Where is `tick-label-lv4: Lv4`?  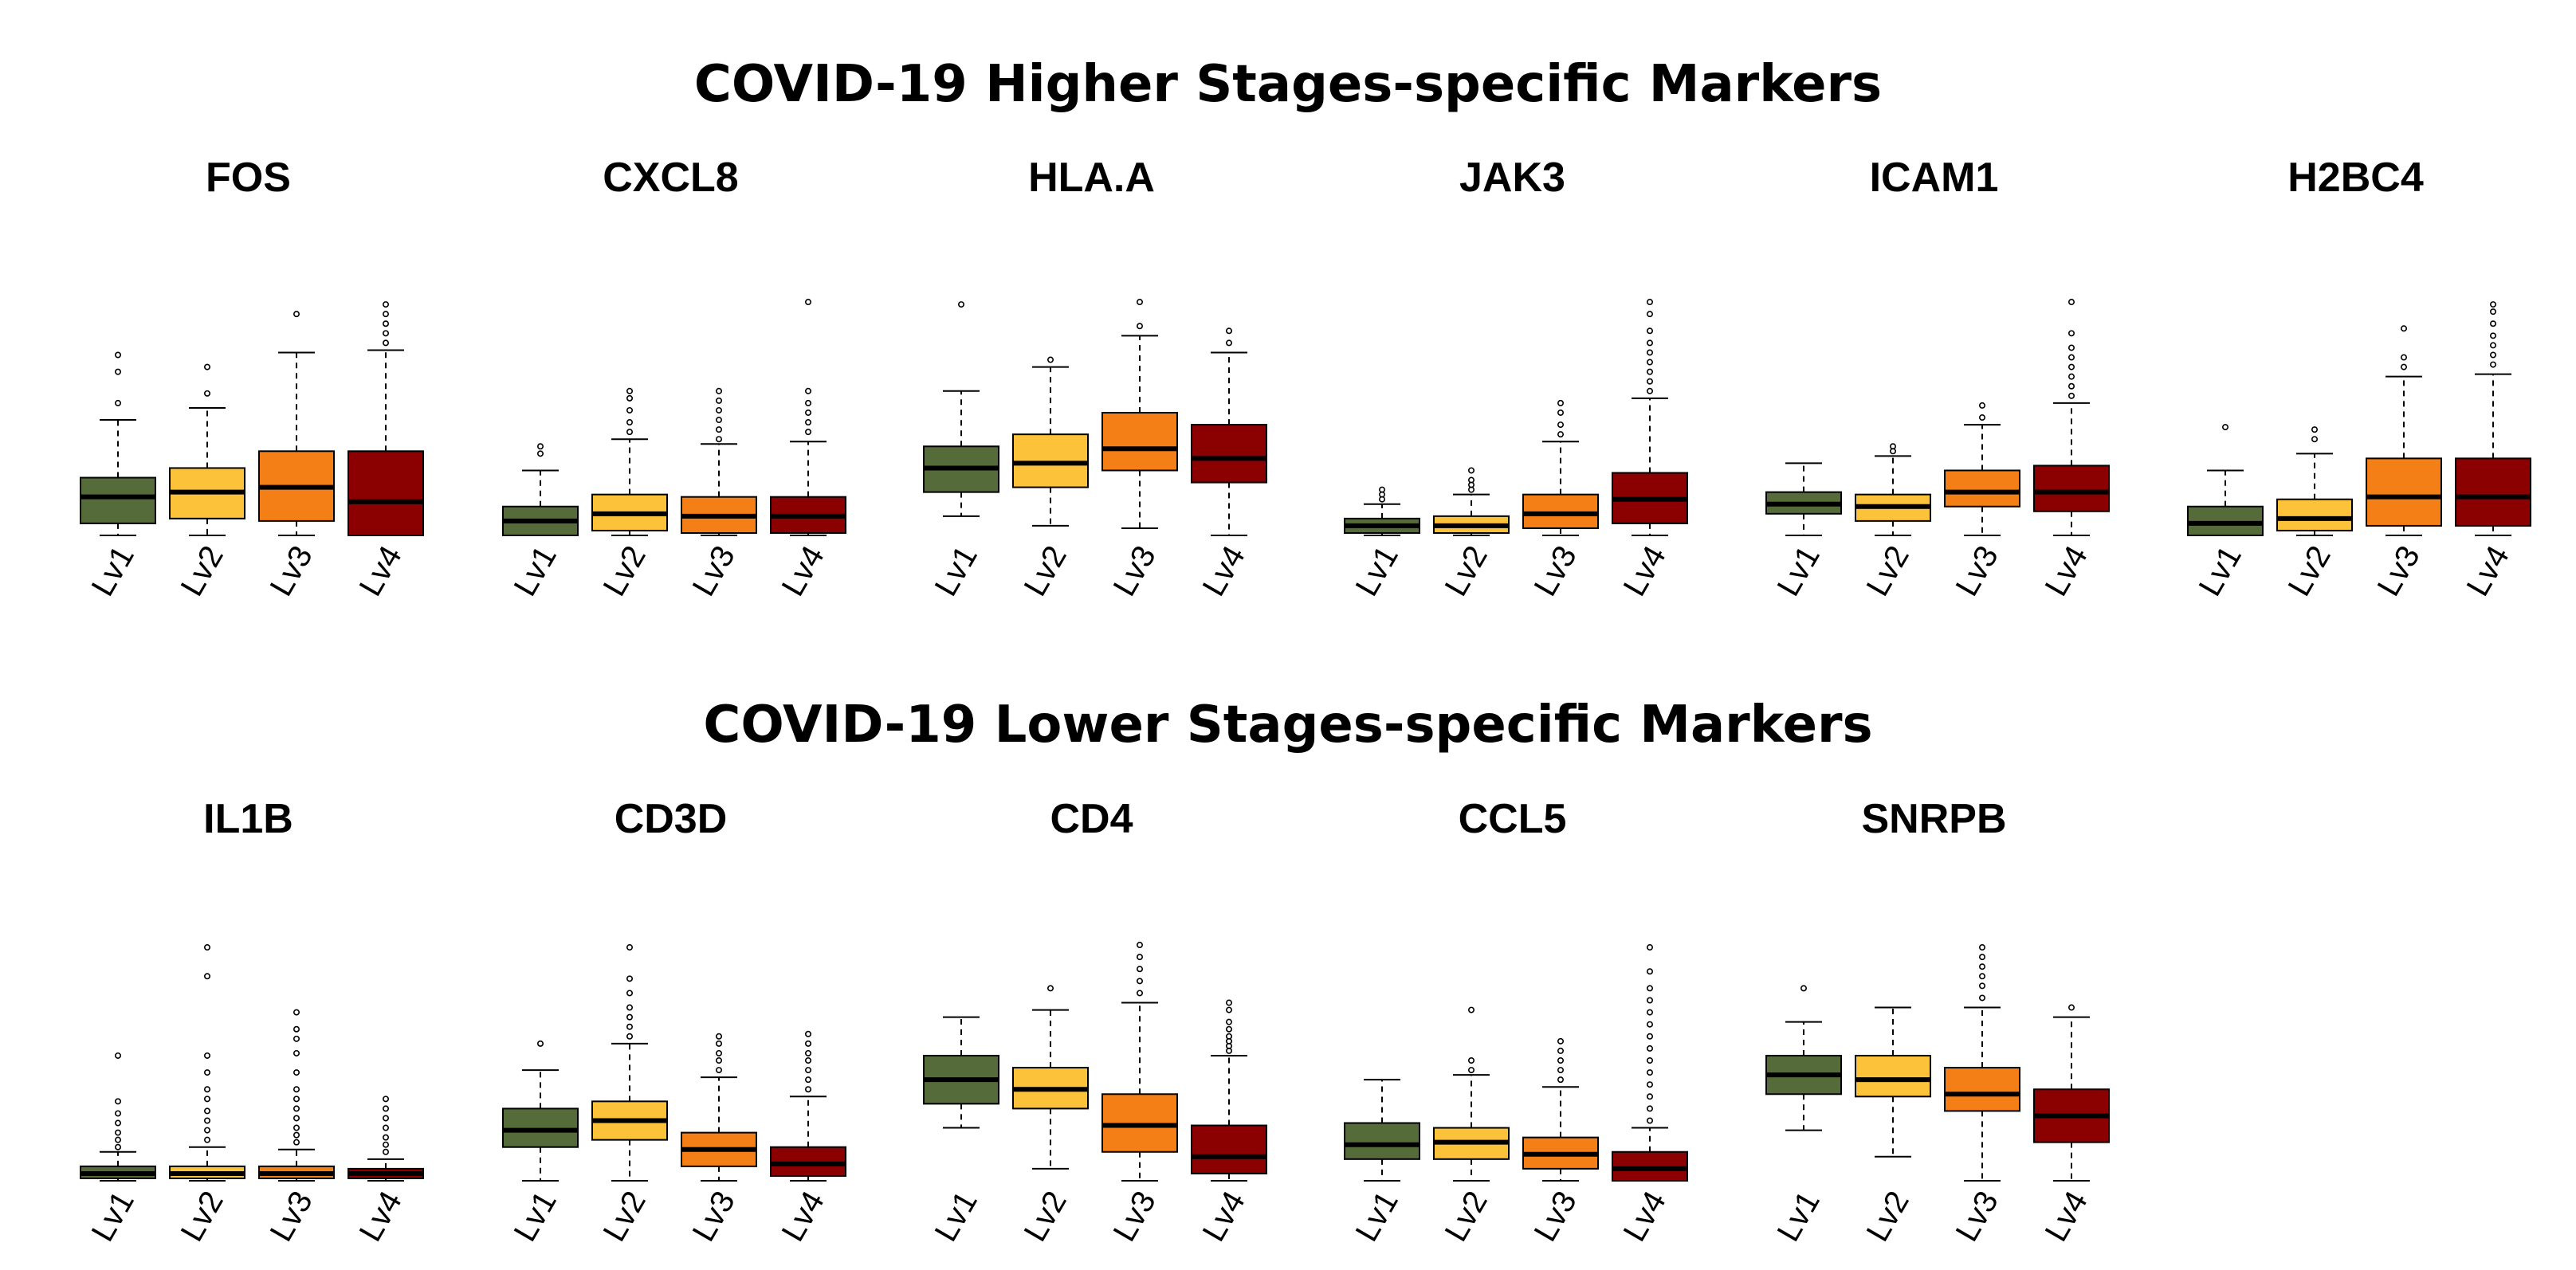 tick-label-lv4: Lv4 is located at coordinates (803, 571).